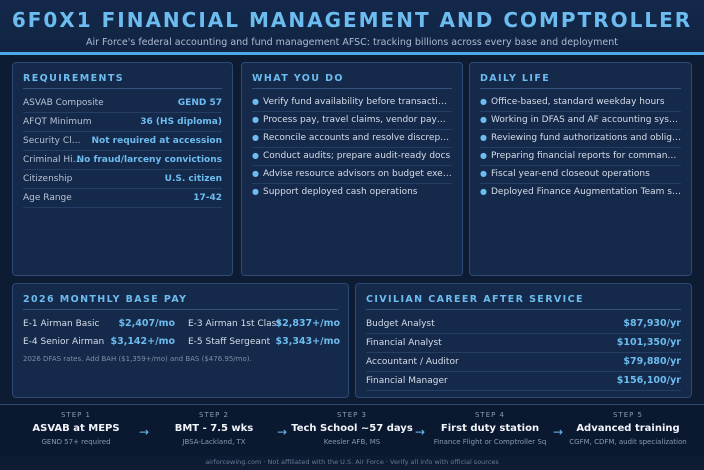 The width and height of the screenshot is (704, 470). I want to click on pay-grade: E-1 Airman Basic, so click(61, 324).